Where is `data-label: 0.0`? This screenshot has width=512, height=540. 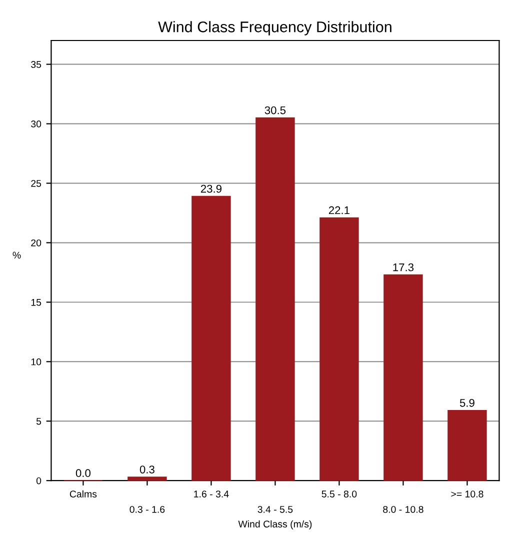
data-label: 0.0 is located at coordinates (83, 473).